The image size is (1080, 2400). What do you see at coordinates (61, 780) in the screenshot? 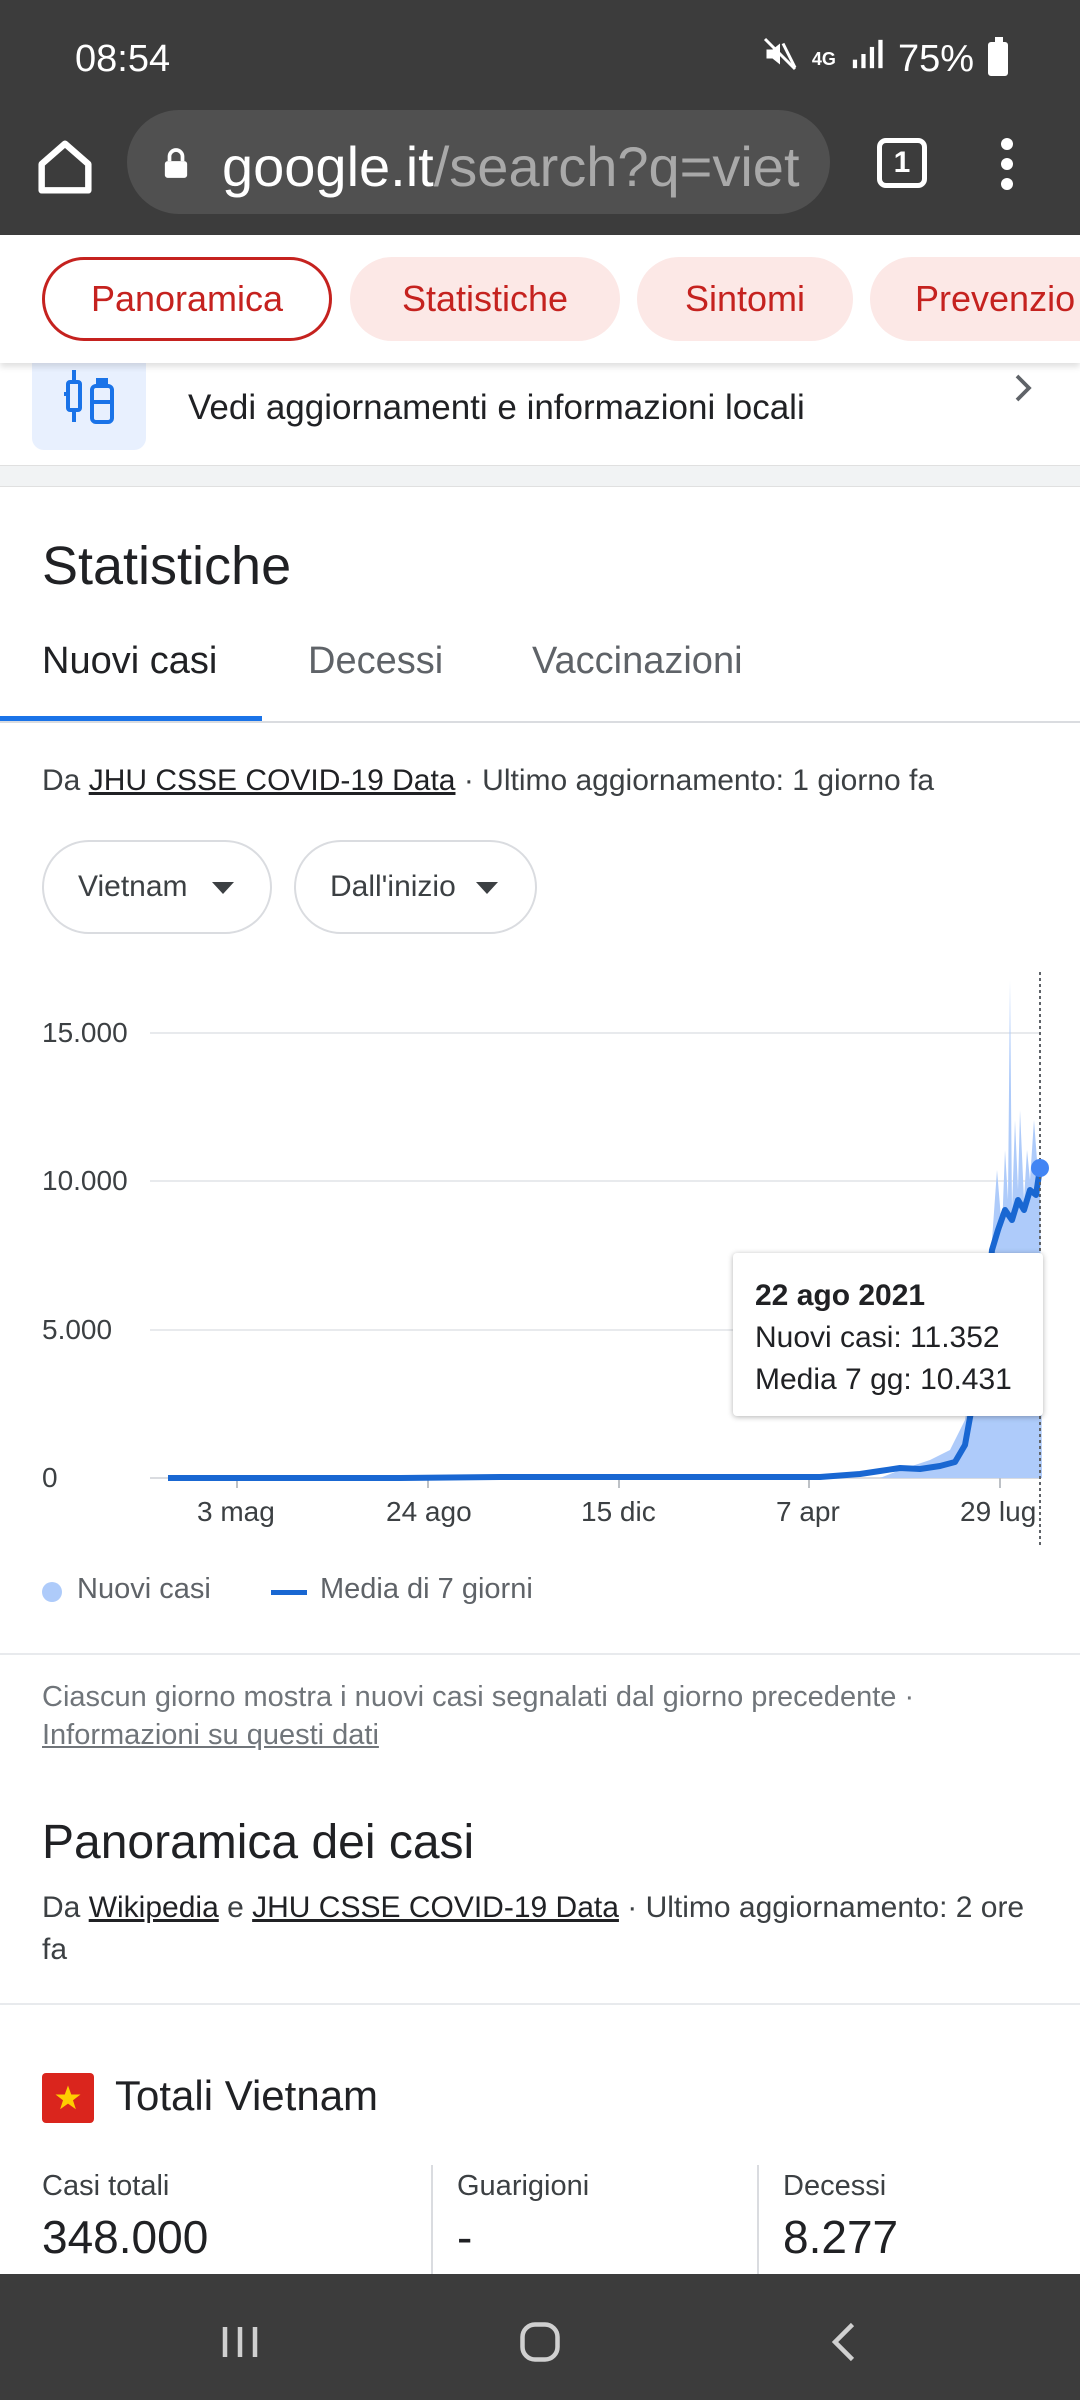
I see `source-prefix: Da` at bounding box center [61, 780].